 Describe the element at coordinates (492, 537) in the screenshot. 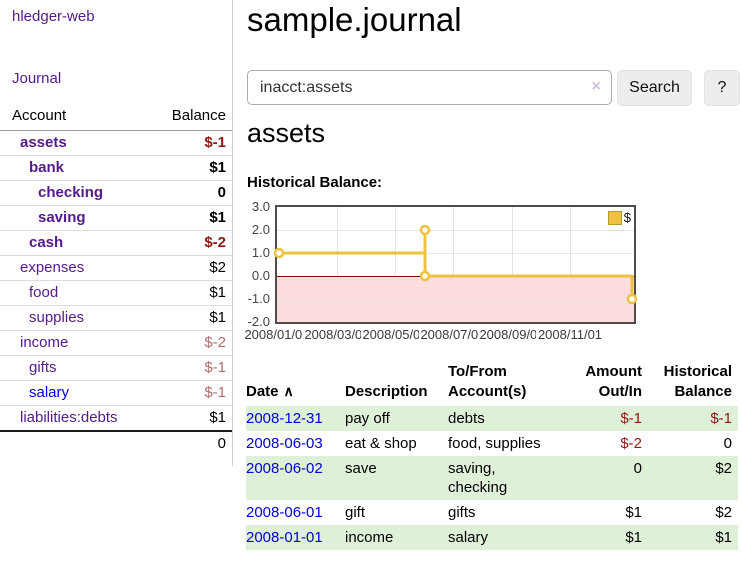

I see `register-row: 2008-01-01 income salary $1 $1` at that location.